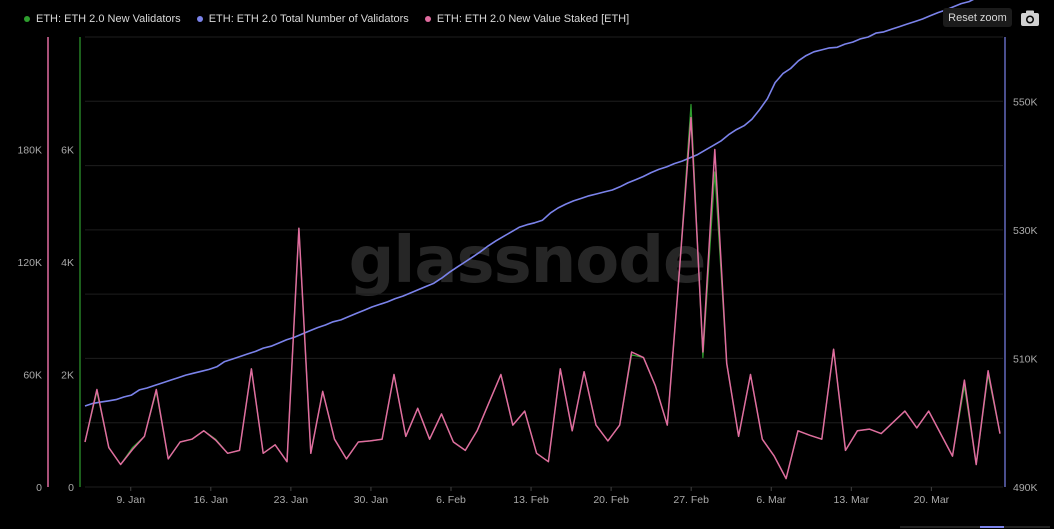 Image resolution: width=1054 pixels, height=529 pixels. Describe the element at coordinates (1025, 231) in the screenshot. I see `y-tick-total-validators: 530K` at that location.